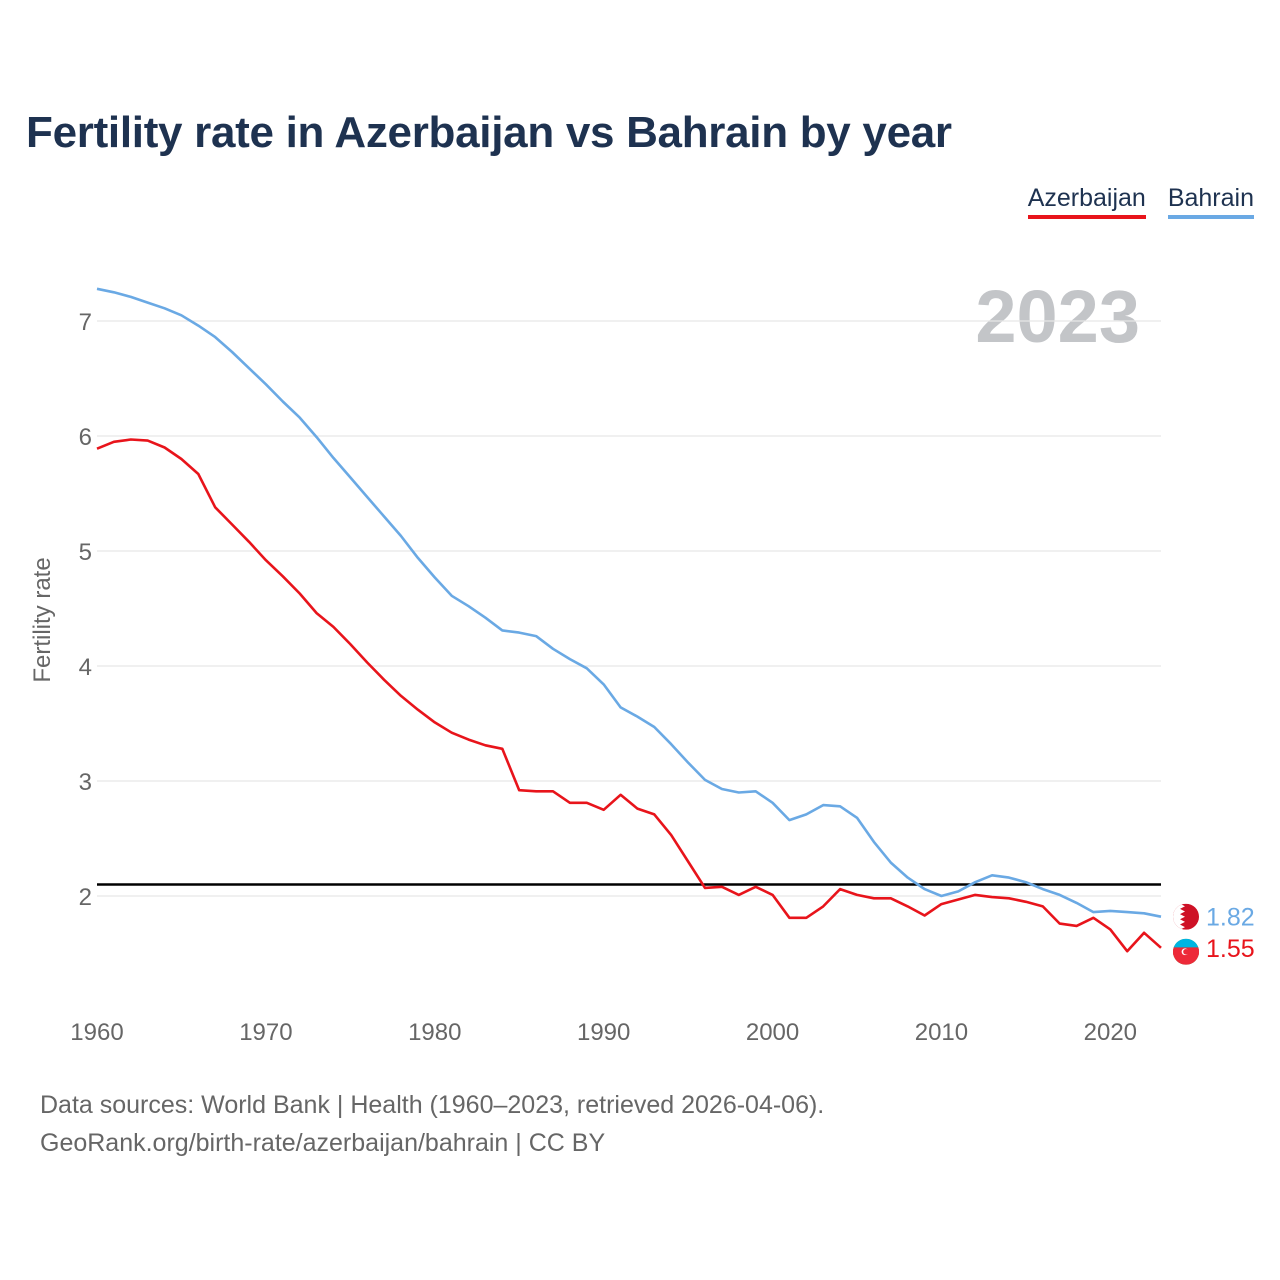 This screenshot has height=1280, width=1280. I want to click on legend-bahrain: Bahrain, so click(1210, 201).